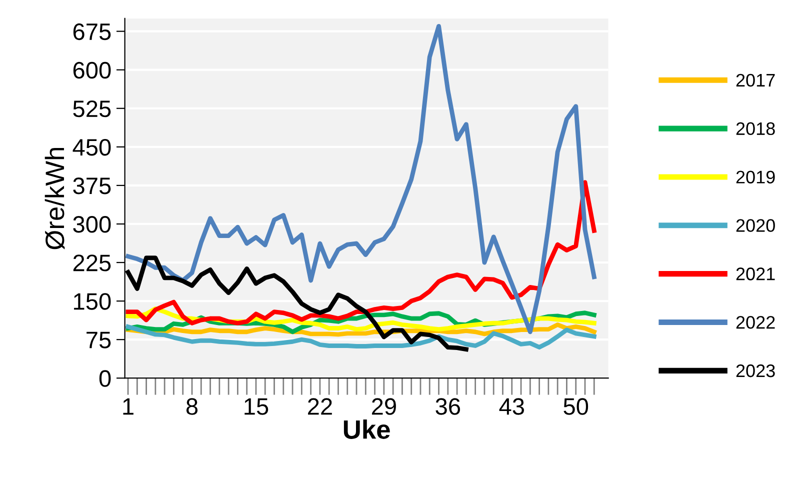 This screenshot has width=790, height=486. Describe the element at coordinates (320, 406) in the screenshot. I see `x-tick-label: 22` at that location.